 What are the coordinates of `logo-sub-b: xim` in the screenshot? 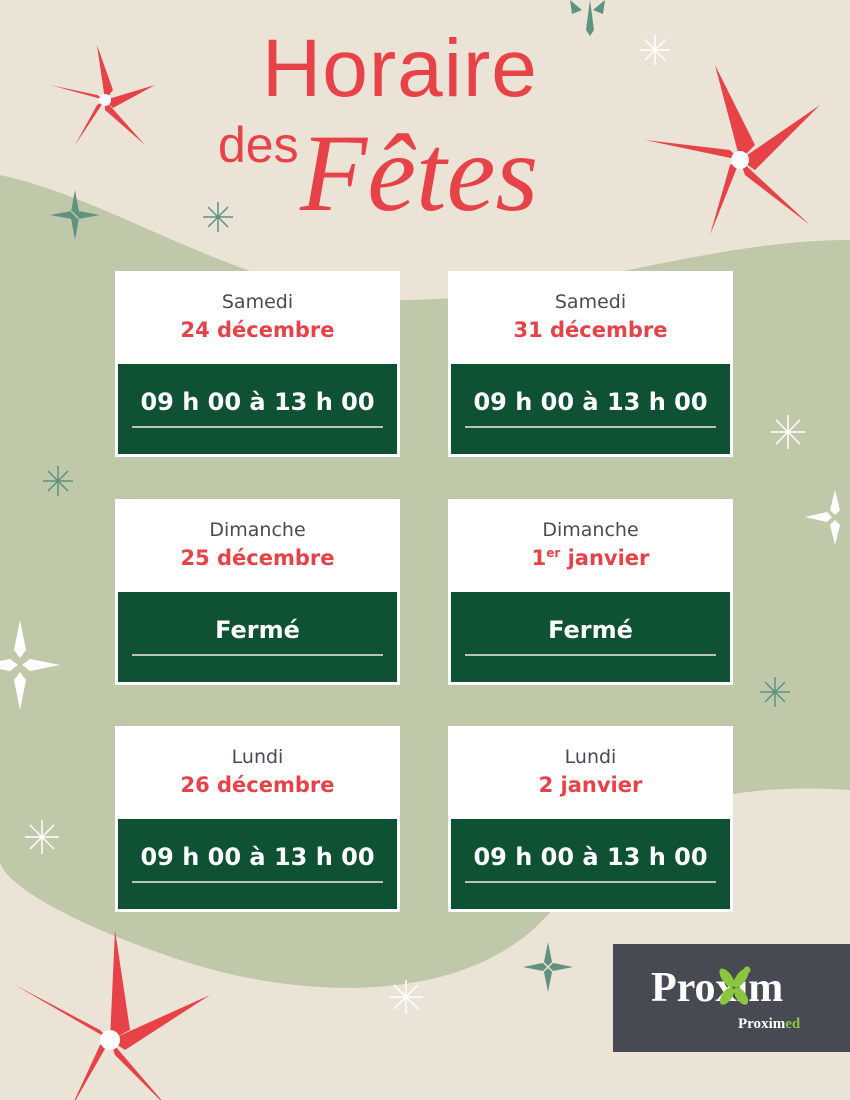 It's located at (773, 1024).